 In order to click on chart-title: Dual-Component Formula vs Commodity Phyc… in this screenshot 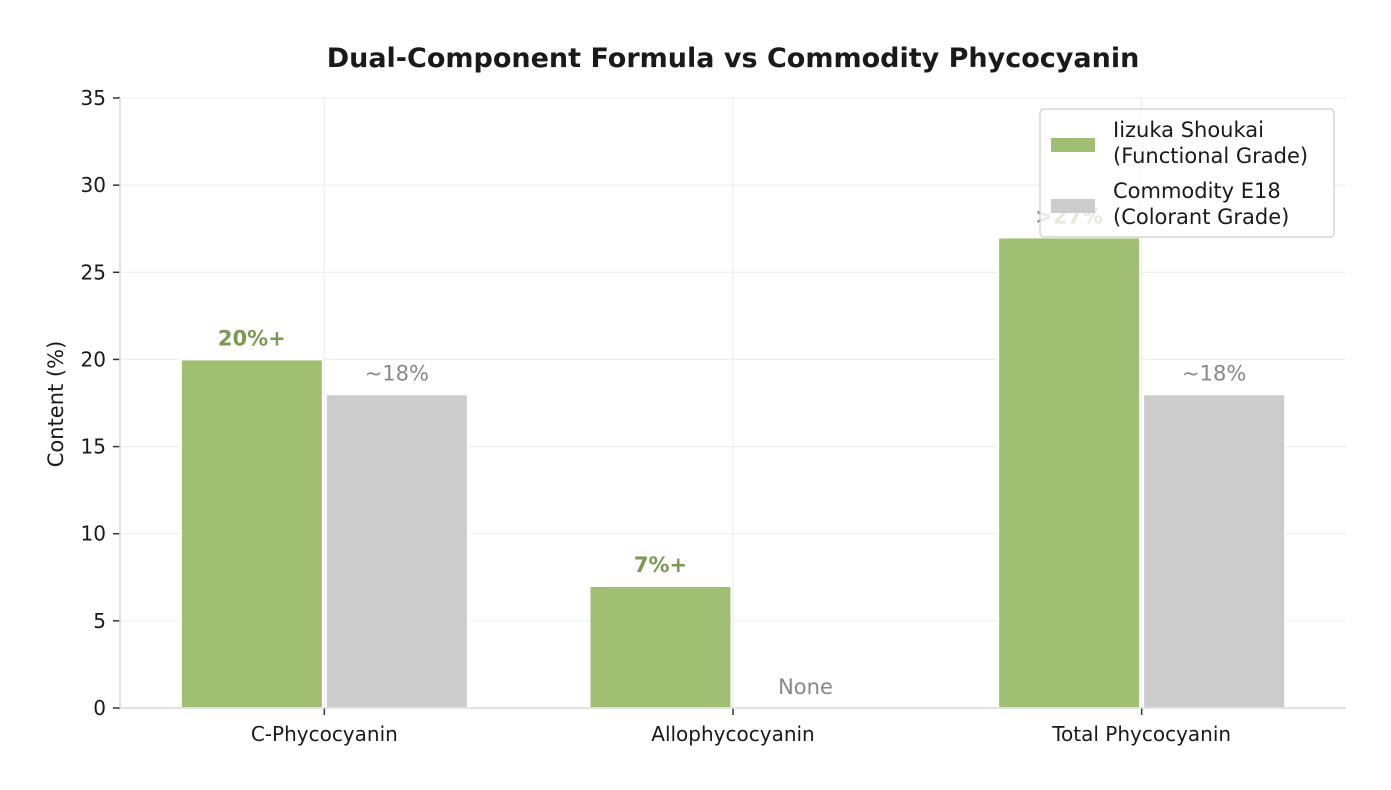, I will do `click(733, 58)`.